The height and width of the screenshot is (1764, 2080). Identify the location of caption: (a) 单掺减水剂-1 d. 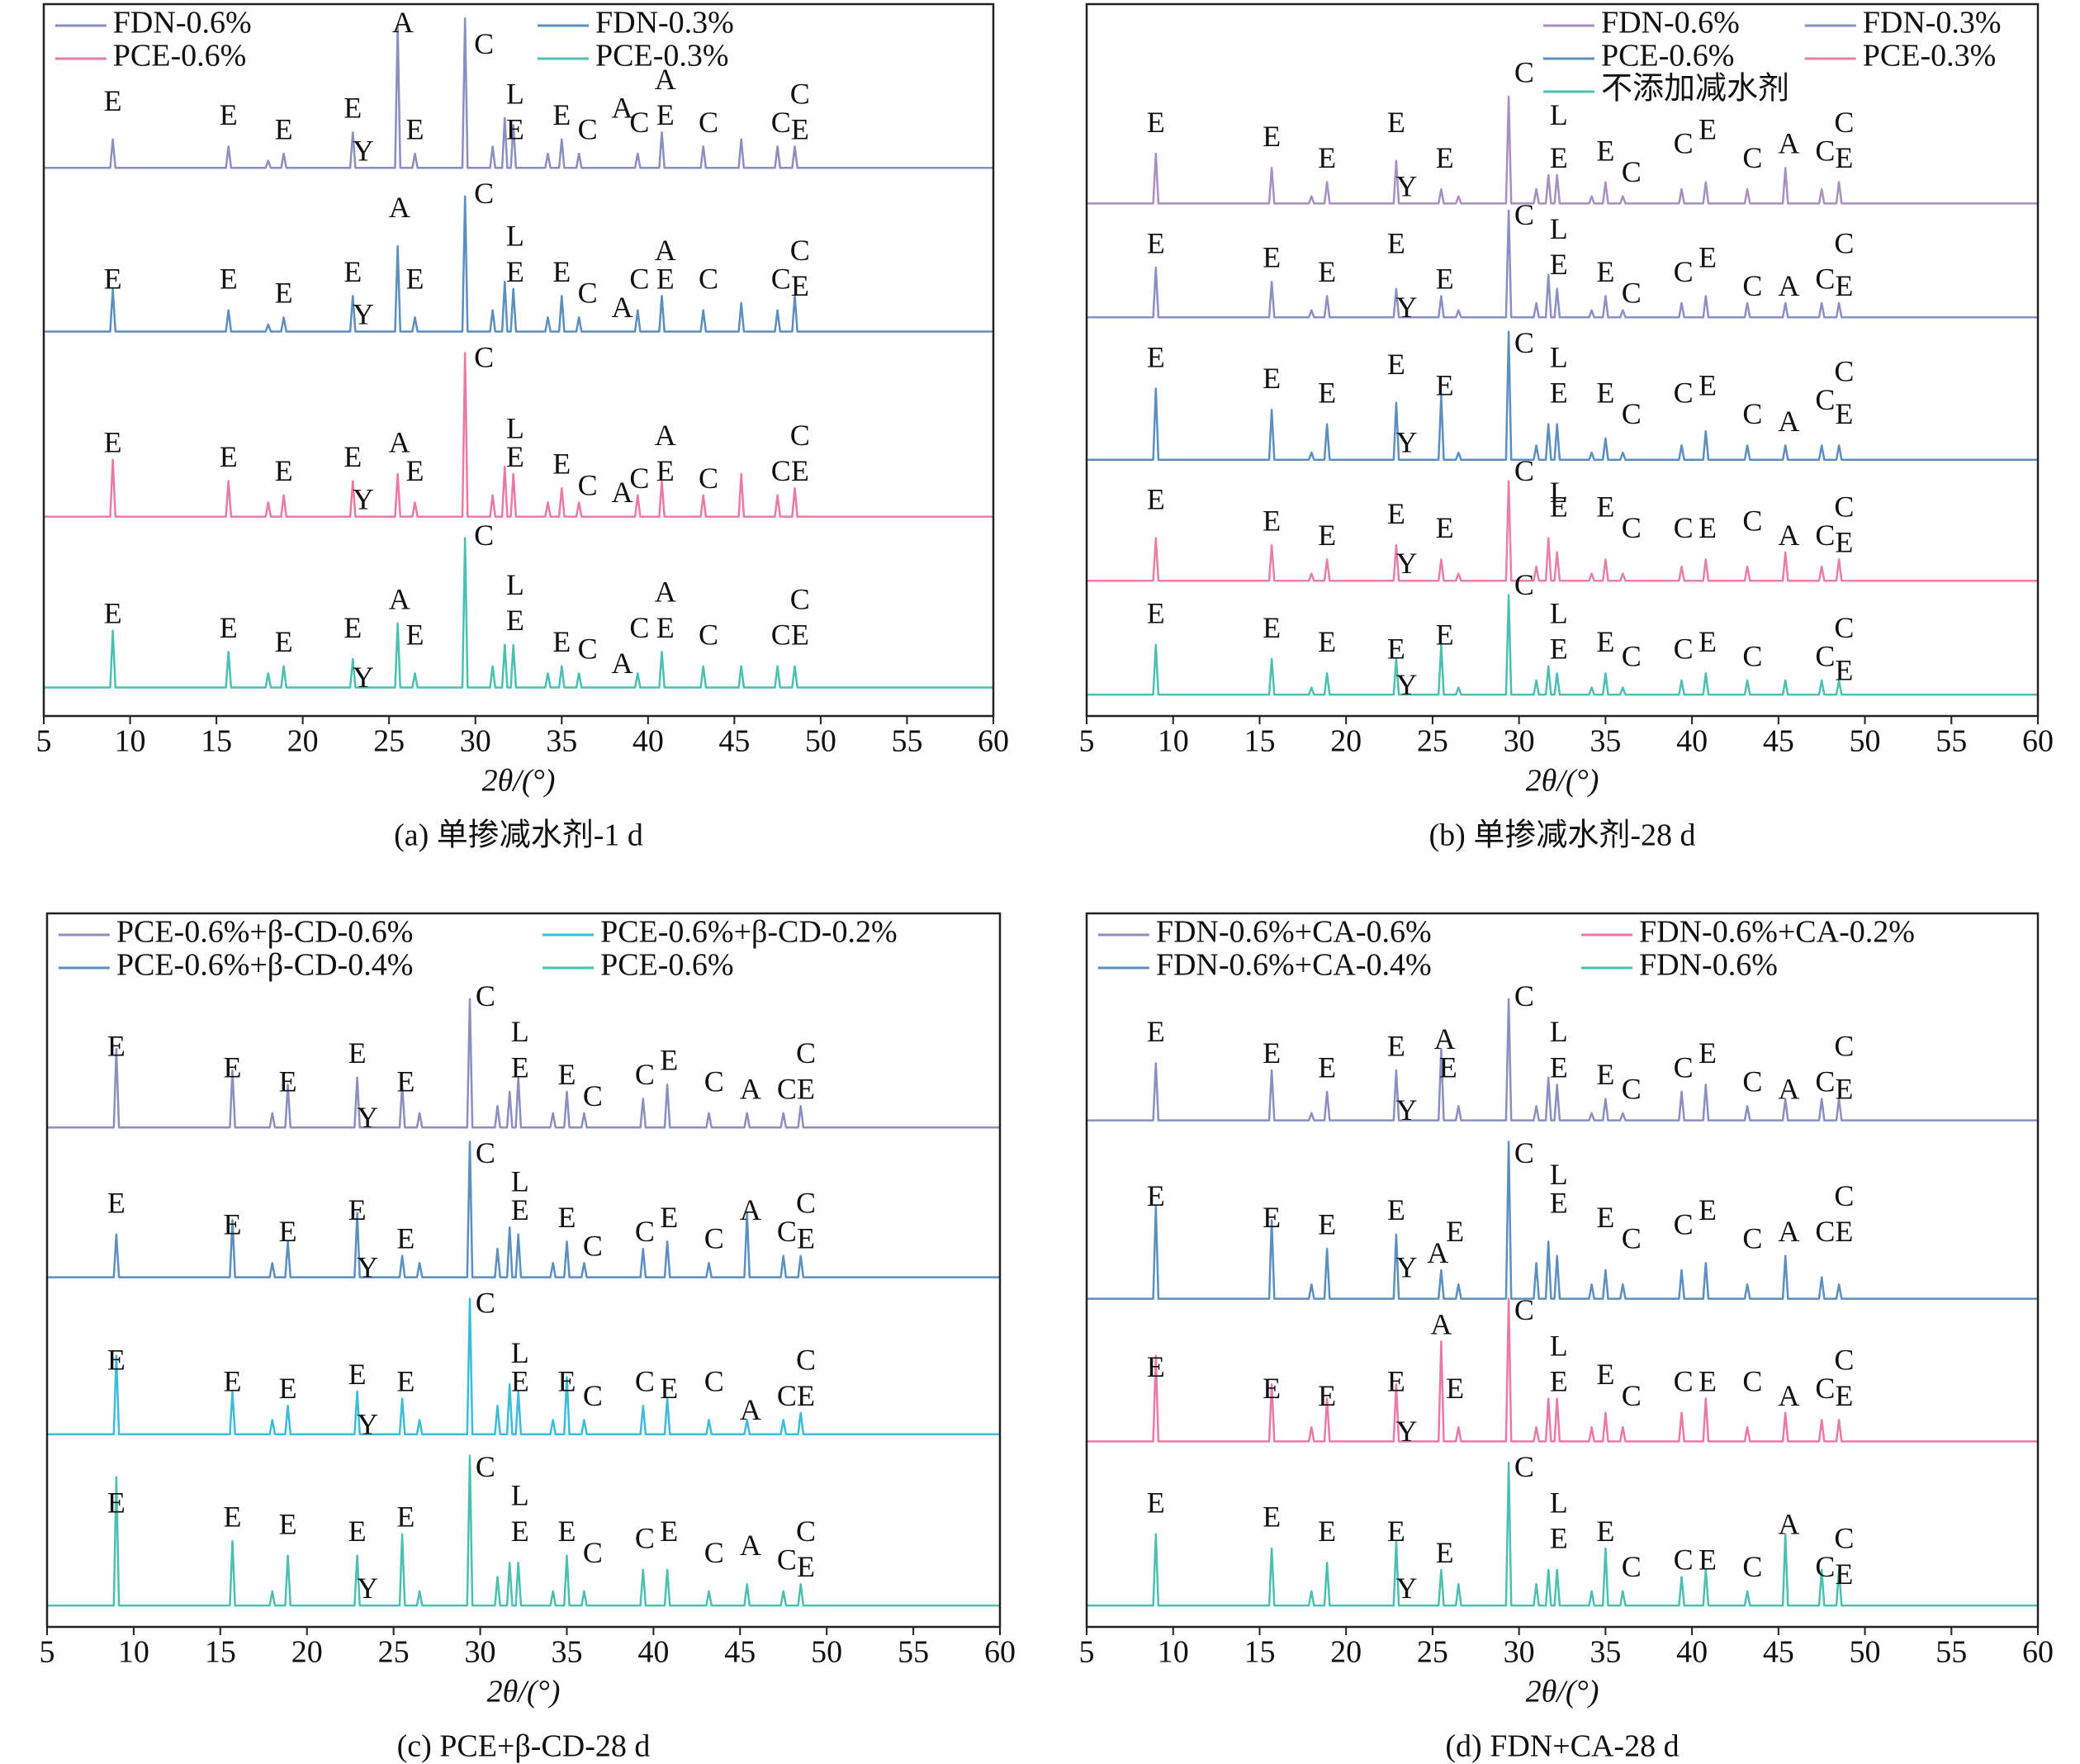
(519, 835).